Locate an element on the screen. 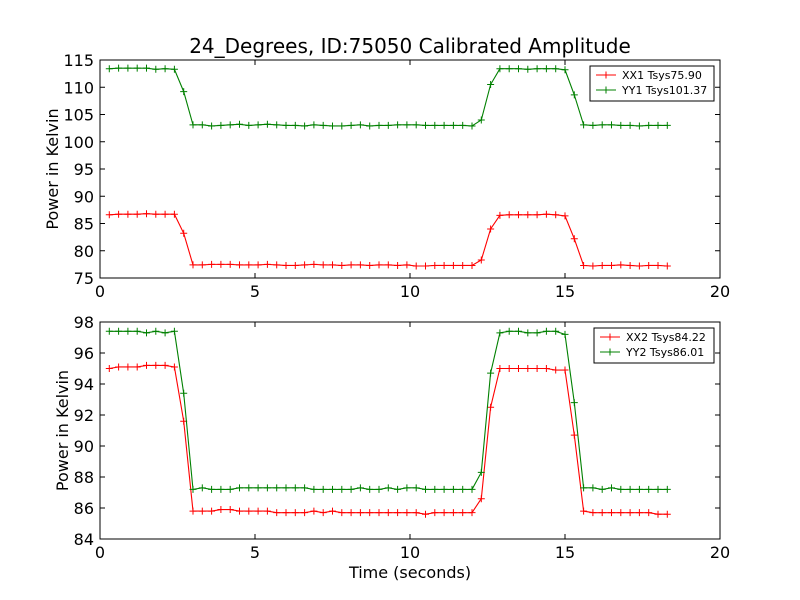 This screenshot has width=800, height=600. y-tick-label: 95 is located at coordinates (84, 169).